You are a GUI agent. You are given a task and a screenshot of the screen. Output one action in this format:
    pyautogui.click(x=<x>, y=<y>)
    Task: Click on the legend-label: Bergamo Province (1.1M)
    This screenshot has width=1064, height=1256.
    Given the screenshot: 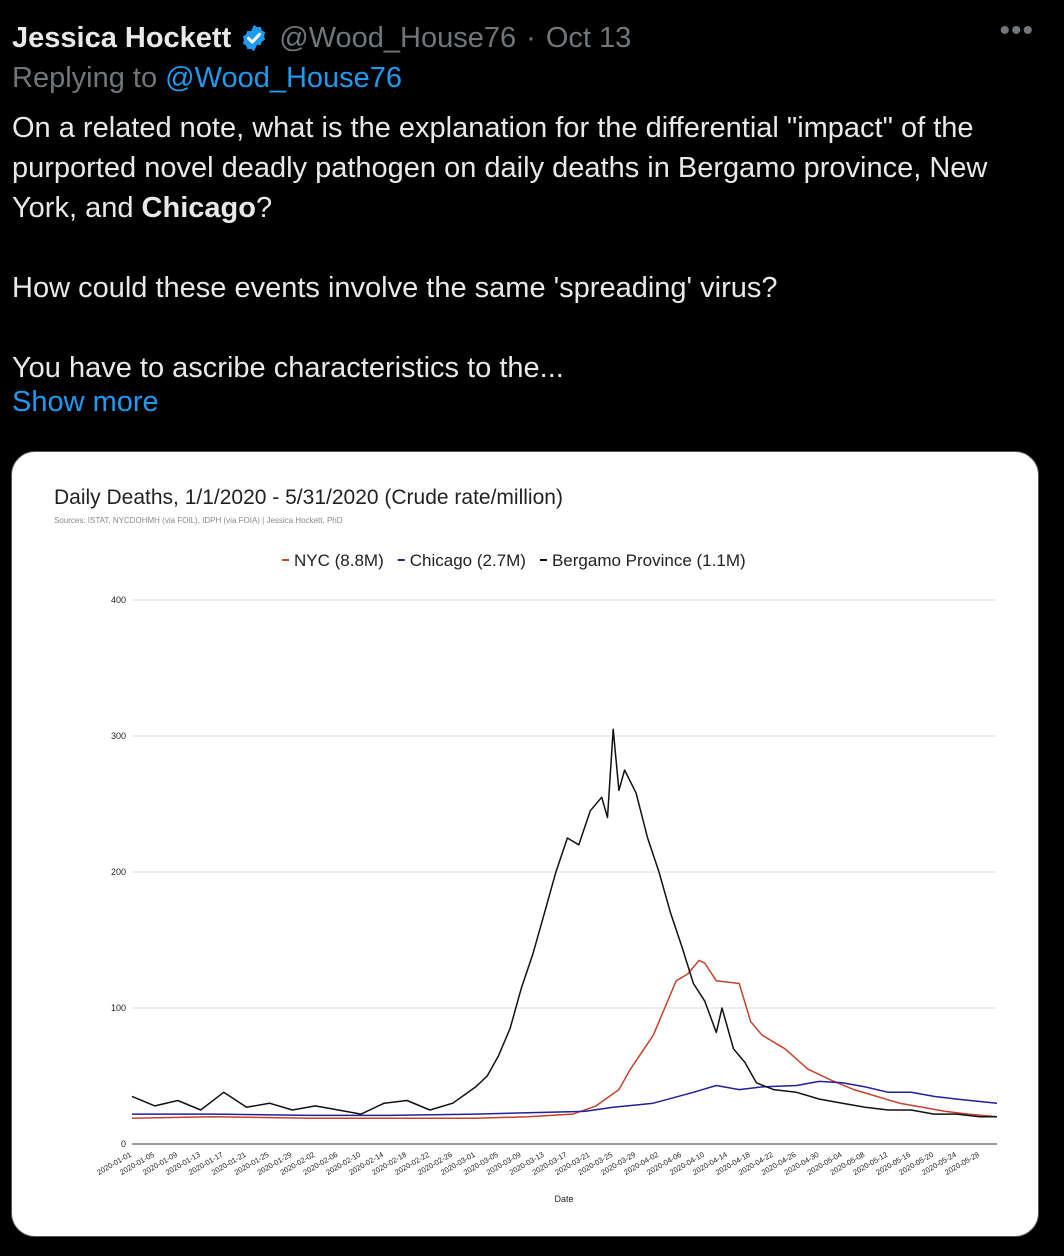 What is the action you would take?
    pyautogui.click(x=649, y=560)
    